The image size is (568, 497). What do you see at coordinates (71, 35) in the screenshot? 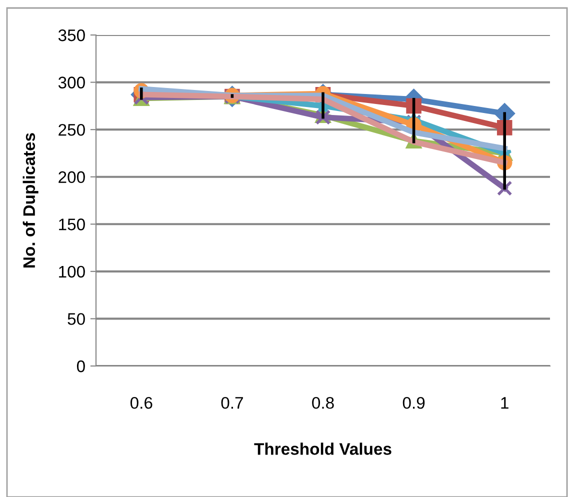
I see `y-tick-label: 350` at bounding box center [71, 35].